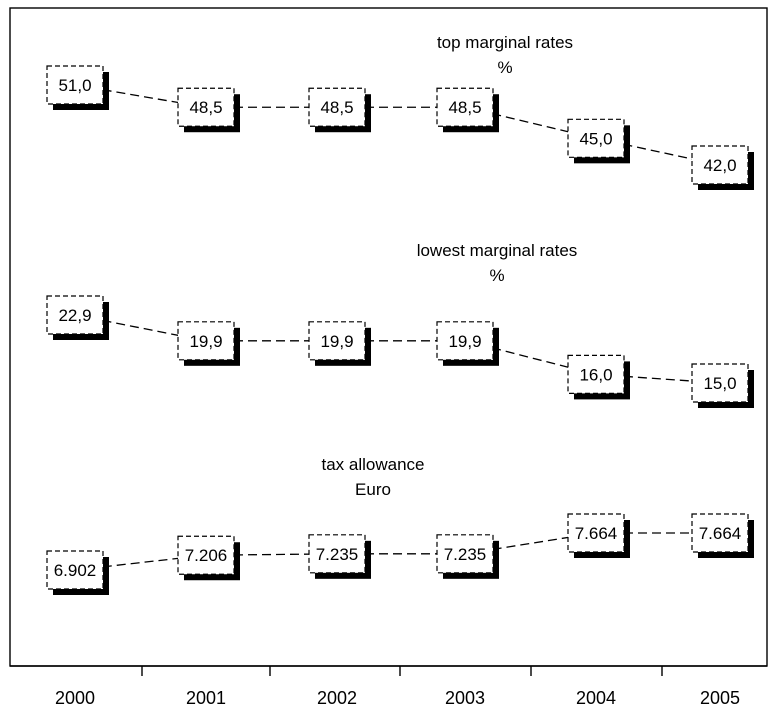 The image size is (772, 713). I want to click on data-label: 7.206, so click(206, 555).